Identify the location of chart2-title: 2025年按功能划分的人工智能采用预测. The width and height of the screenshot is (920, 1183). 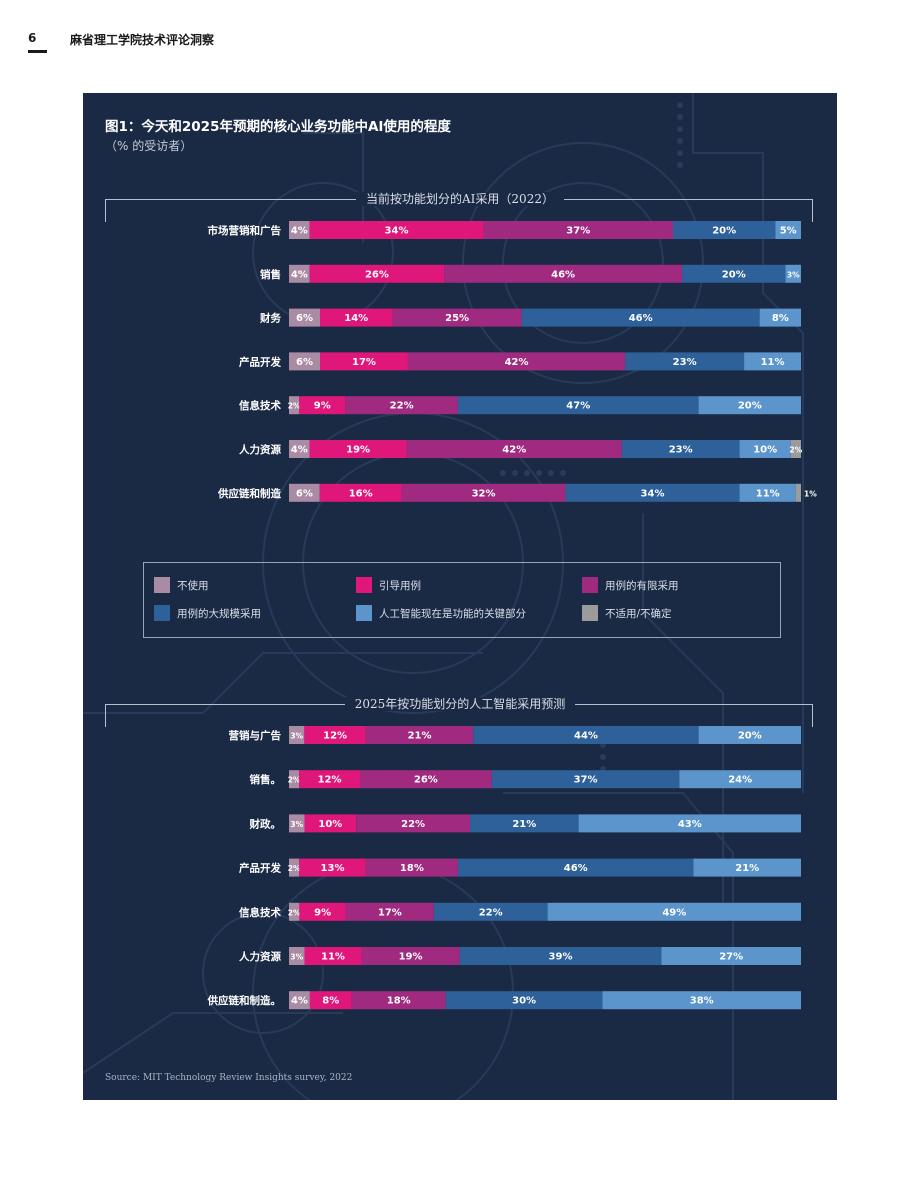
(460, 703).